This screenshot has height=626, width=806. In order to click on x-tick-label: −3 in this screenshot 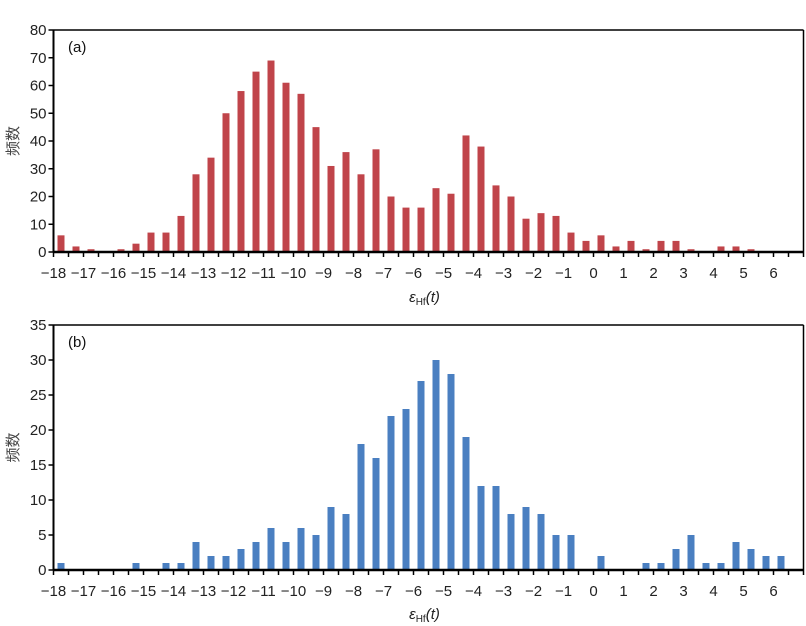, I will do `click(503, 273)`.